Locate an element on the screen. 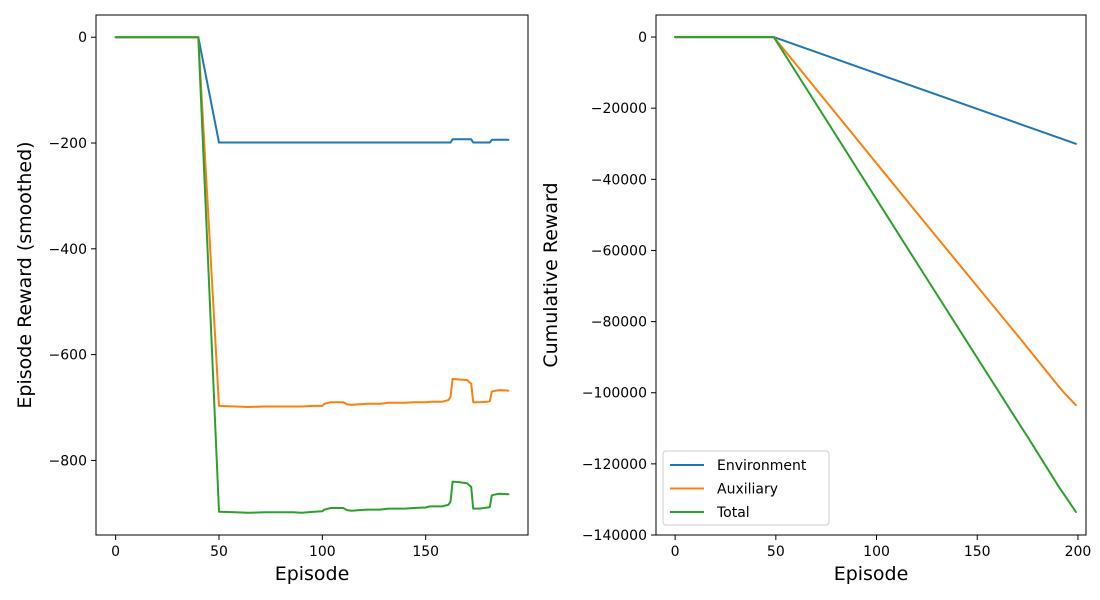 The image size is (1100, 600). legend-box is located at coordinates (746, 488).